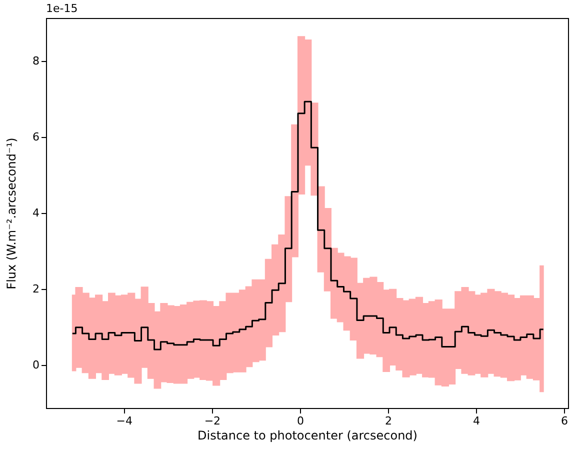  What do you see at coordinates (36, 137) in the screenshot?
I see `y-tick-label: 6` at bounding box center [36, 137].